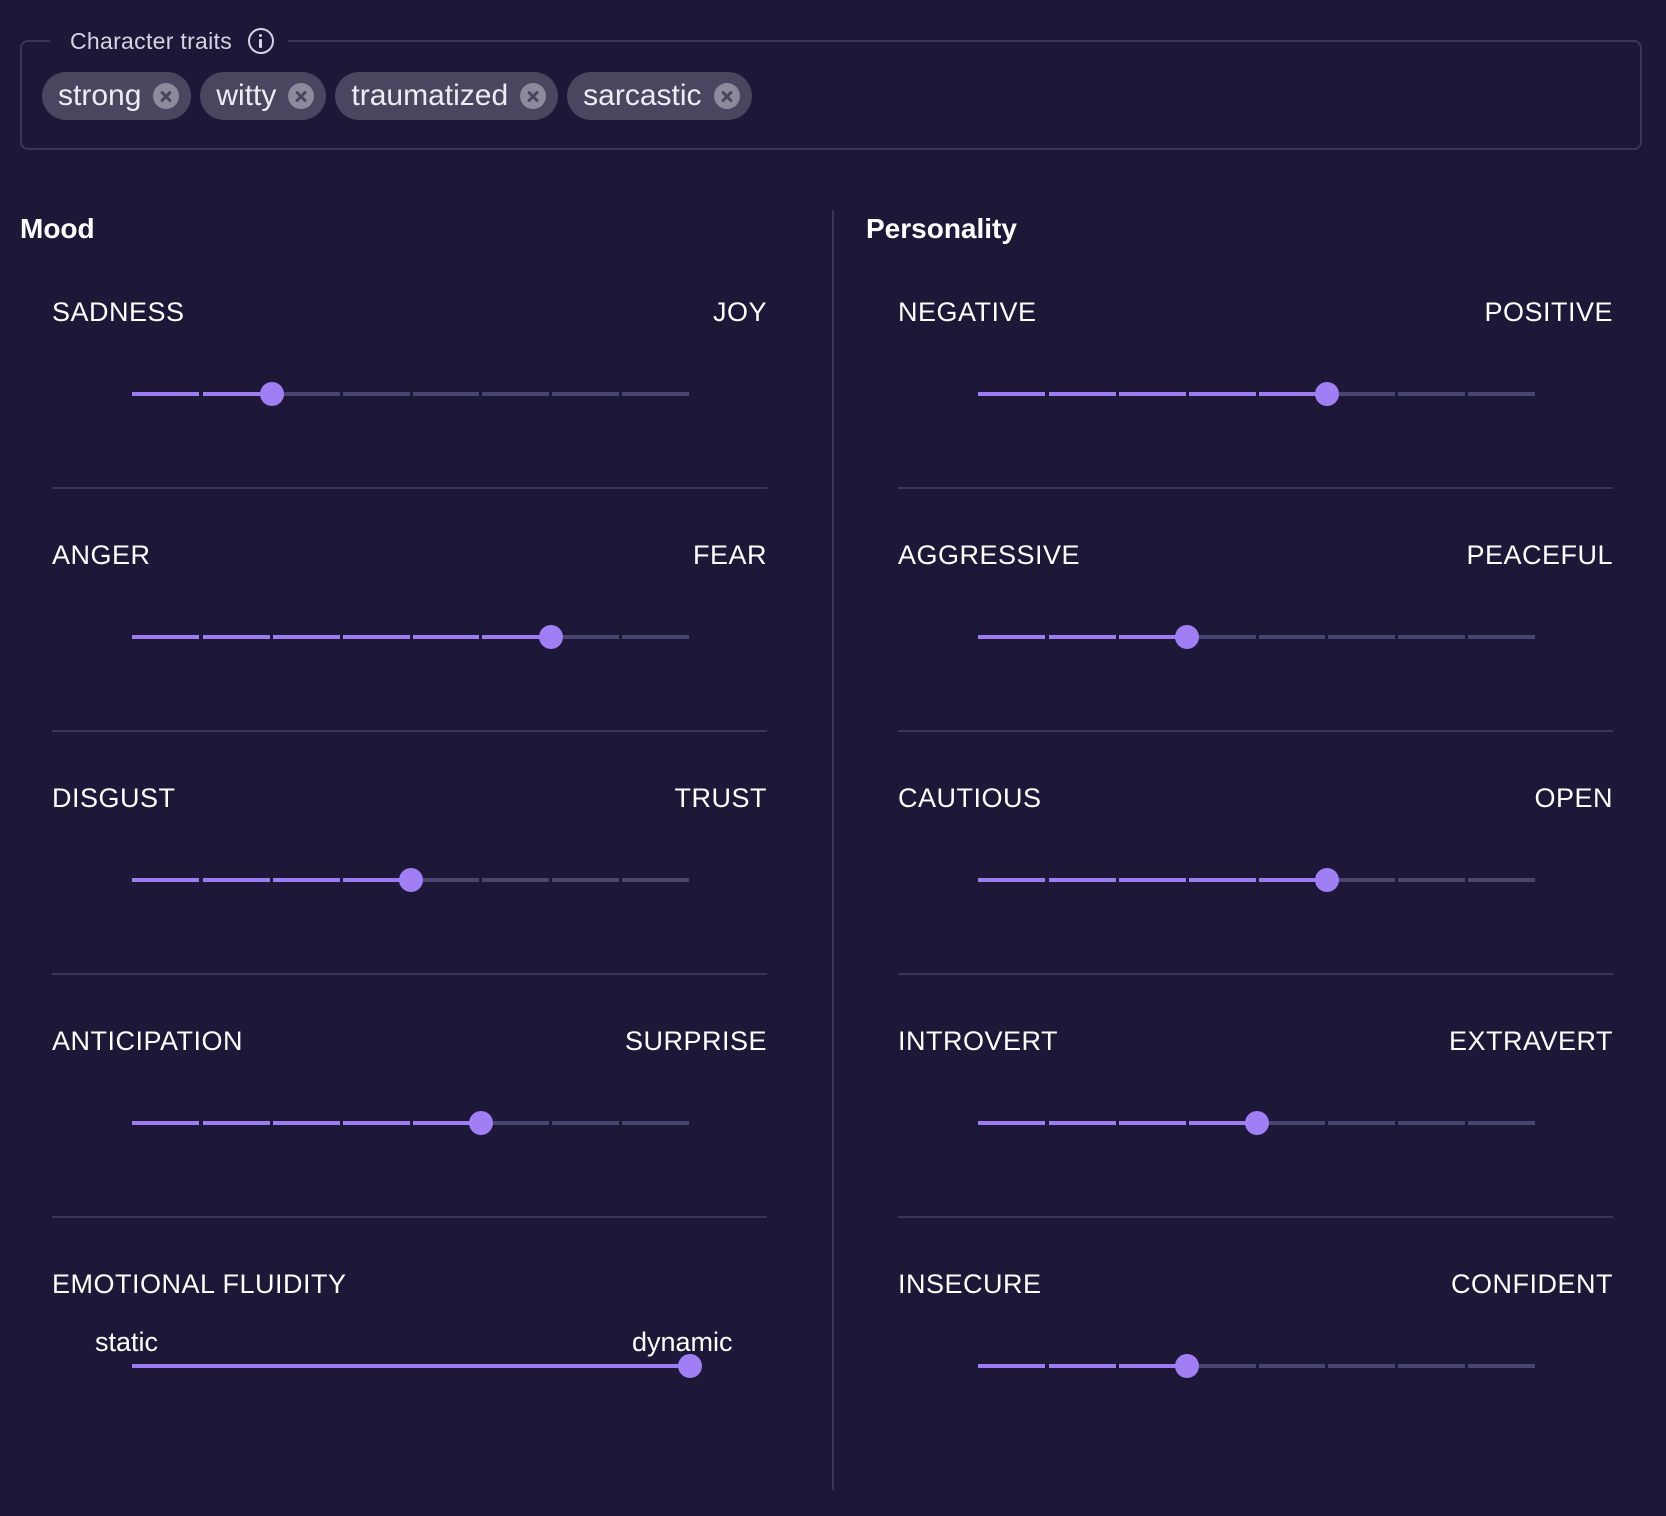 This screenshot has width=1666, height=1516. What do you see at coordinates (409, 590) in the screenshot?
I see `slider-row: ANGER FEAR` at bounding box center [409, 590].